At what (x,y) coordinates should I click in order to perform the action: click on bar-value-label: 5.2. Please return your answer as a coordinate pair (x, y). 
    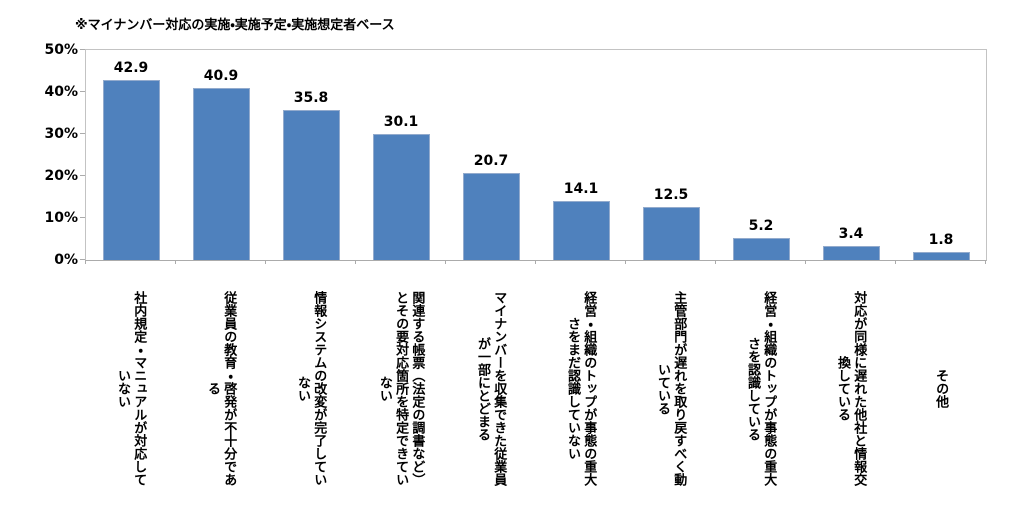
    Looking at the image, I should click on (761, 226).